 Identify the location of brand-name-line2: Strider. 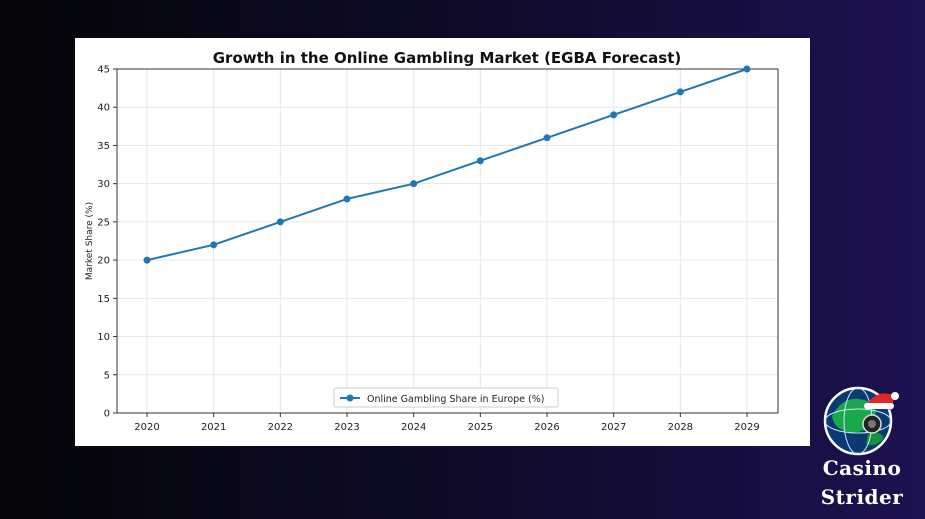
(862, 497).